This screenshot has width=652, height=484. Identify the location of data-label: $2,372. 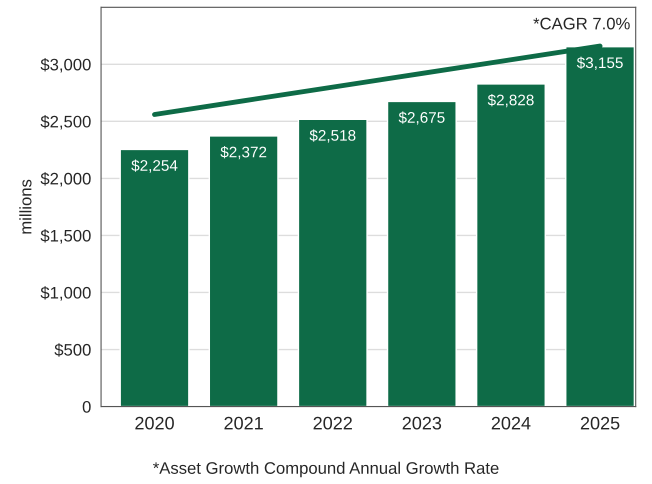
(243, 153).